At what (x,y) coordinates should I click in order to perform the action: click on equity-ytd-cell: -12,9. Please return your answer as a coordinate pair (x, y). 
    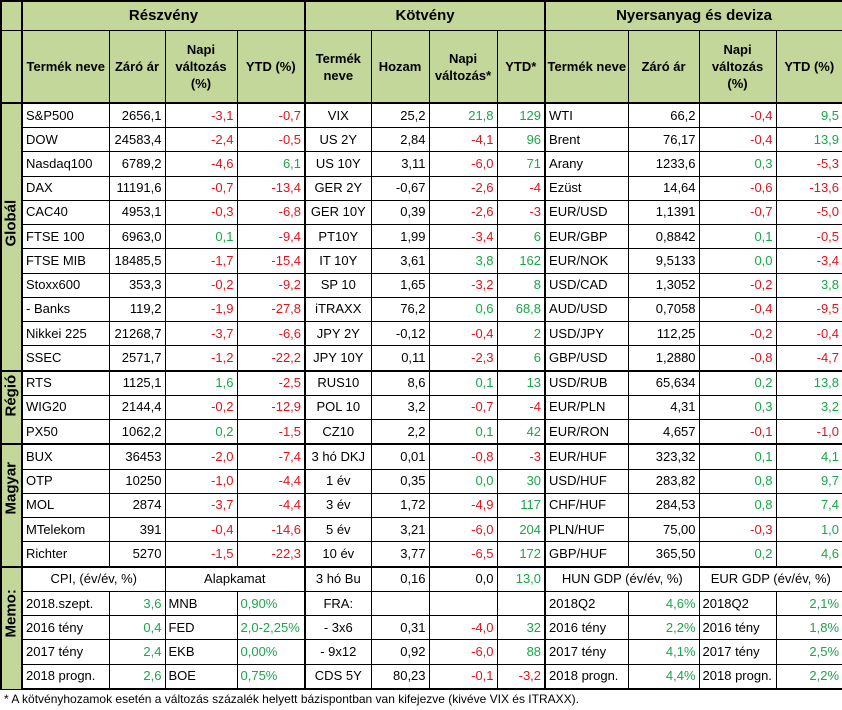
    Looking at the image, I should click on (271, 407).